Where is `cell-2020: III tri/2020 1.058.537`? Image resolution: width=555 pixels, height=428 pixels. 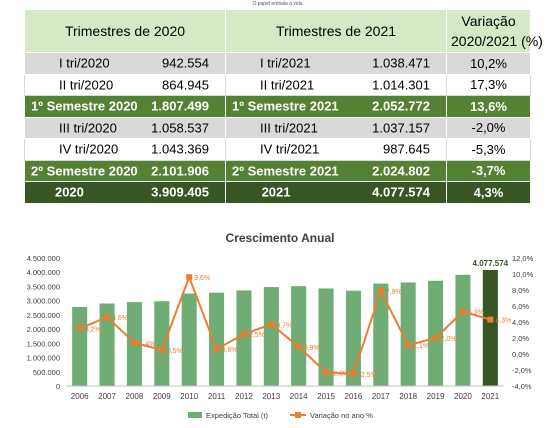
cell-2020: III tri/2020 1.058.537 is located at coordinates (125, 127).